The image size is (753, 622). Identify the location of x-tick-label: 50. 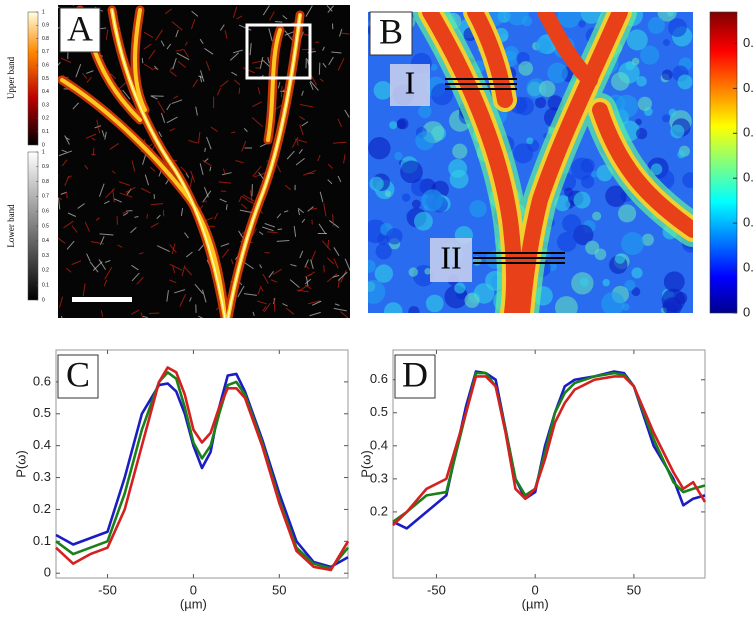
(634, 589).